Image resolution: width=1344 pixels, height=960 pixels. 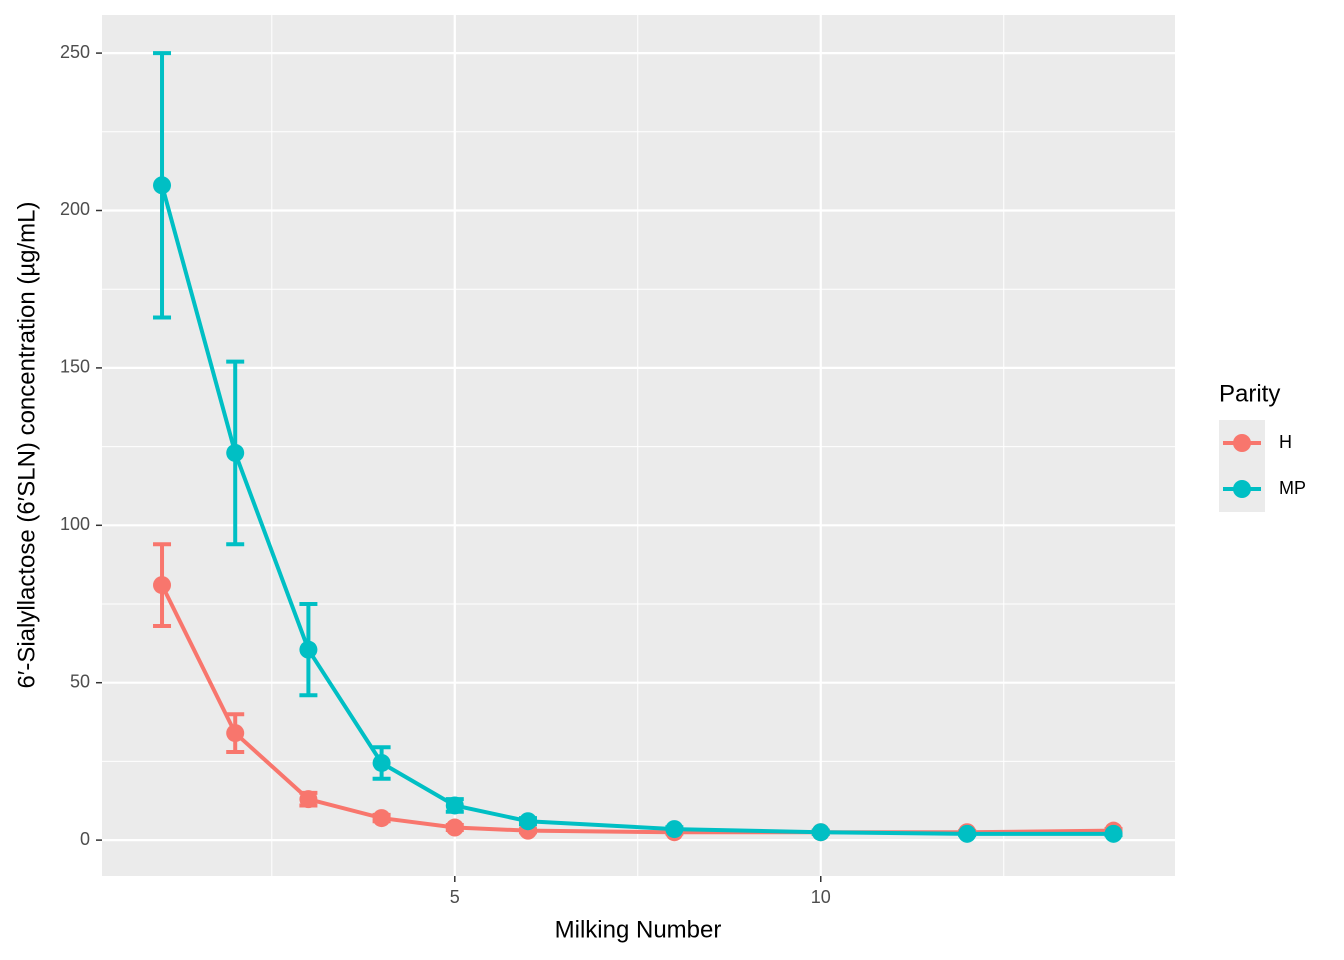 I want to click on legend: H MP, so click(x=1262, y=466).